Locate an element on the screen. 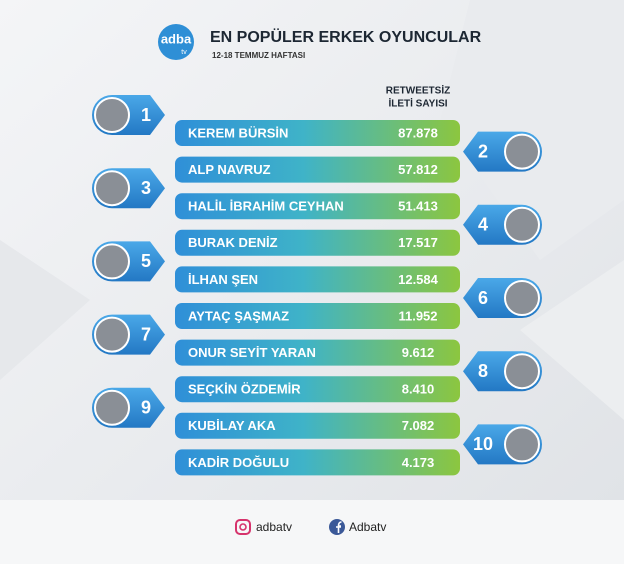 The image size is (624, 564). value: 87.878 is located at coordinates (418, 132).